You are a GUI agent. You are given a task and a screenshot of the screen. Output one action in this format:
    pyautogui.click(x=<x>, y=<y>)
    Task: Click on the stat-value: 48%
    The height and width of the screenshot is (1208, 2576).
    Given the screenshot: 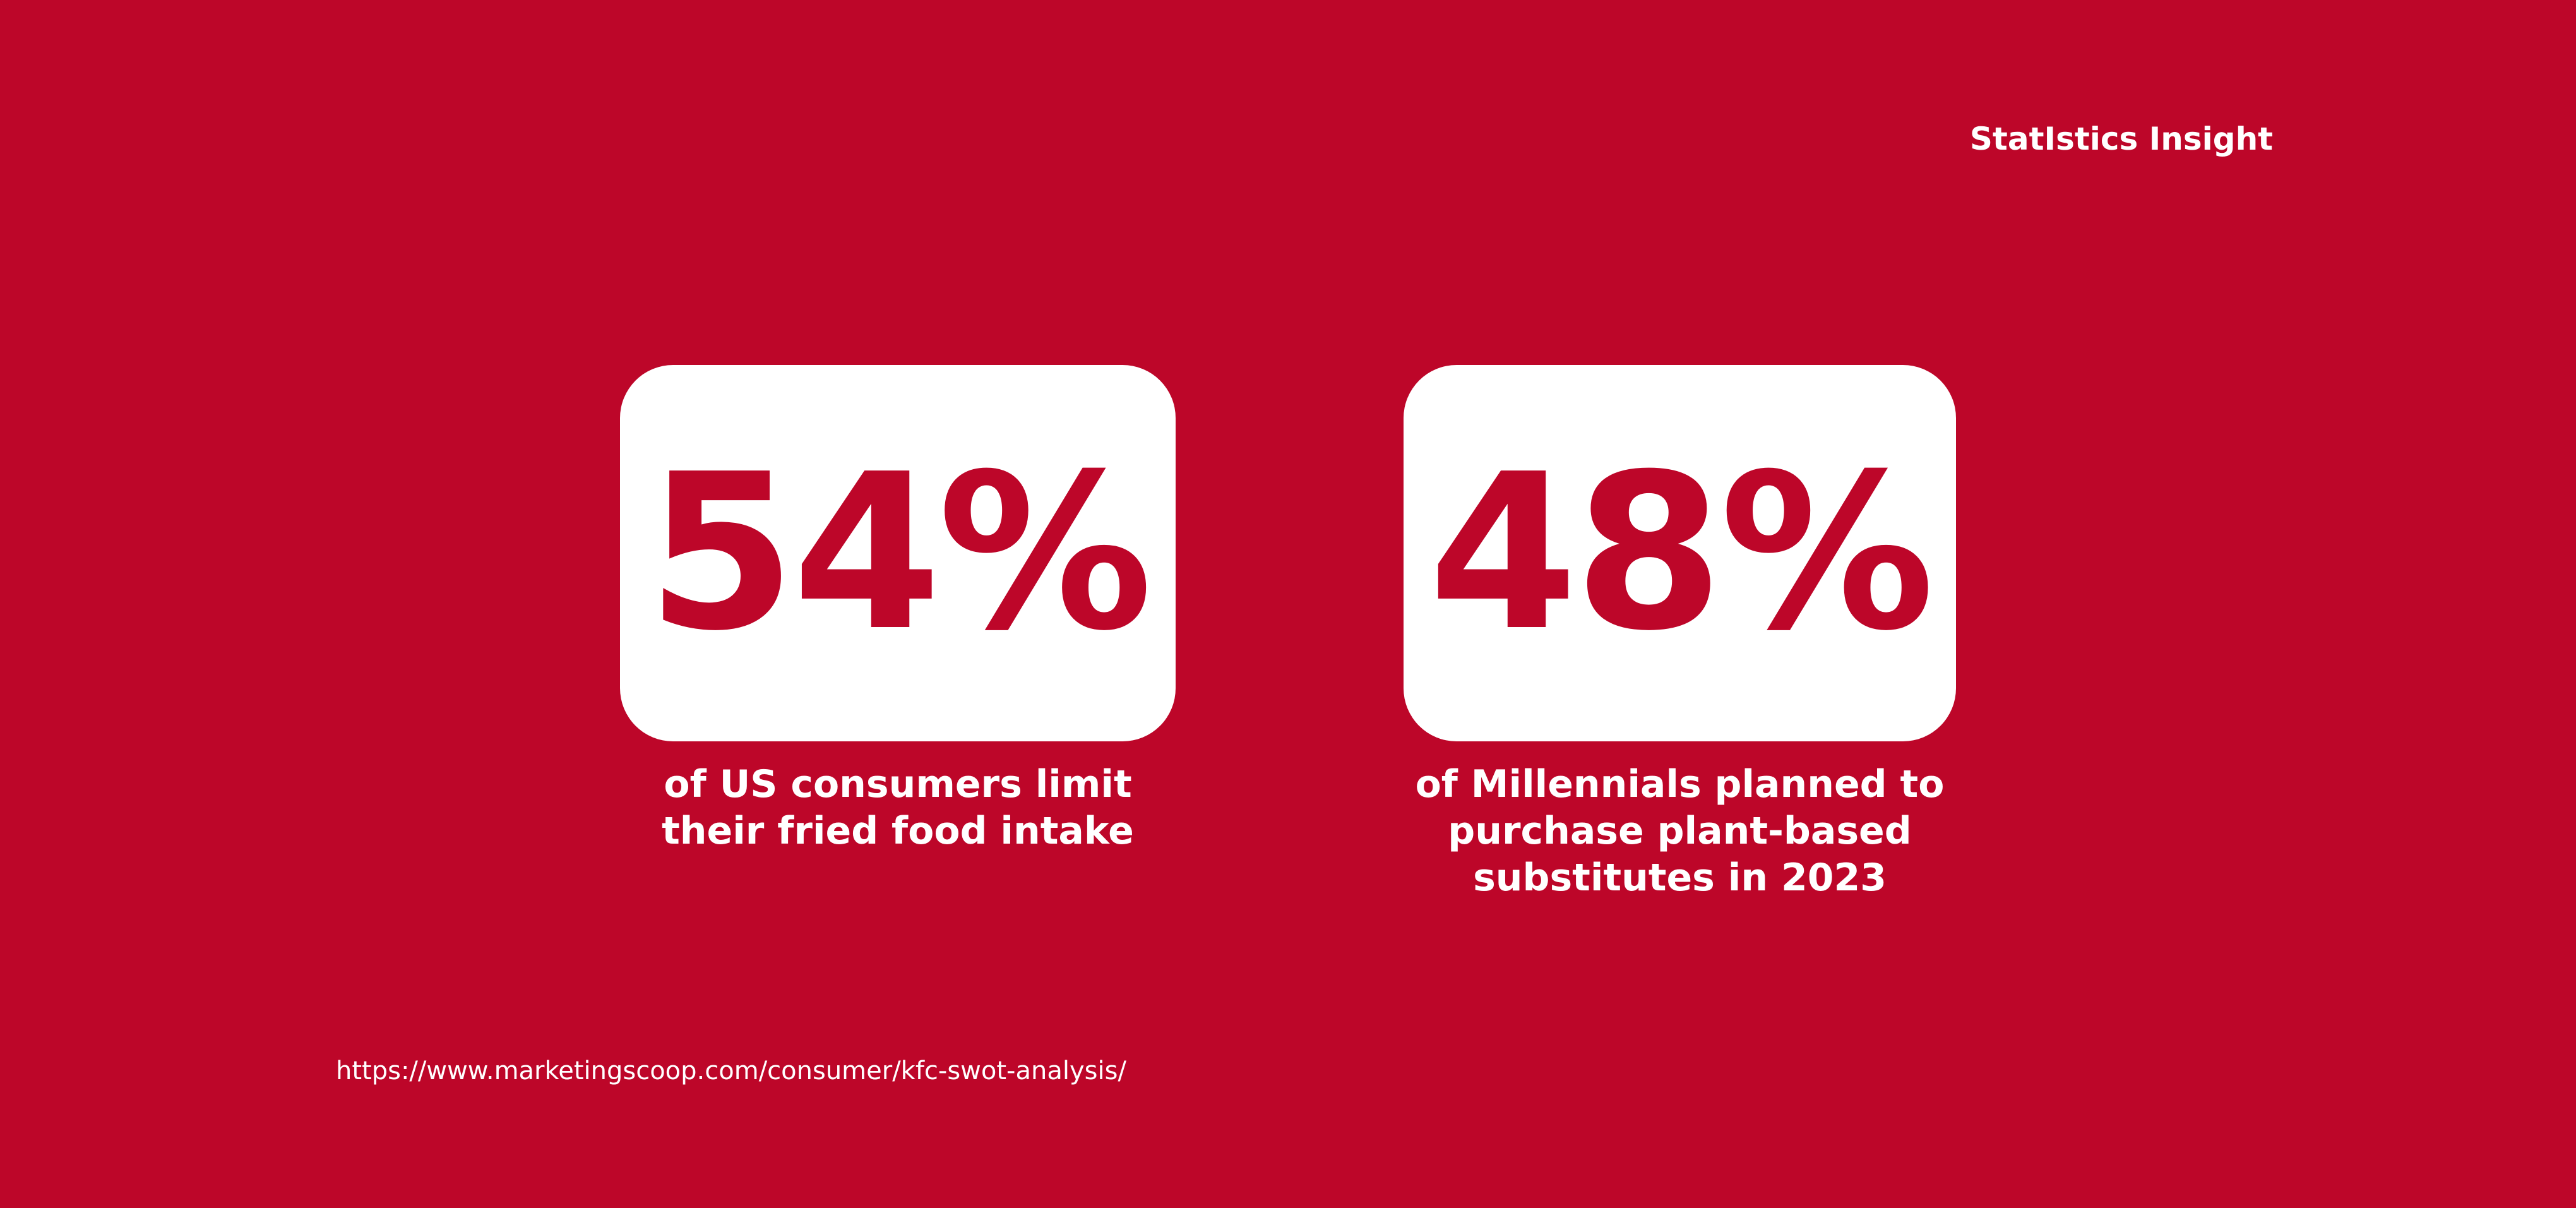 What is the action you would take?
    pyautogui.click(x=1681, y=553)
    